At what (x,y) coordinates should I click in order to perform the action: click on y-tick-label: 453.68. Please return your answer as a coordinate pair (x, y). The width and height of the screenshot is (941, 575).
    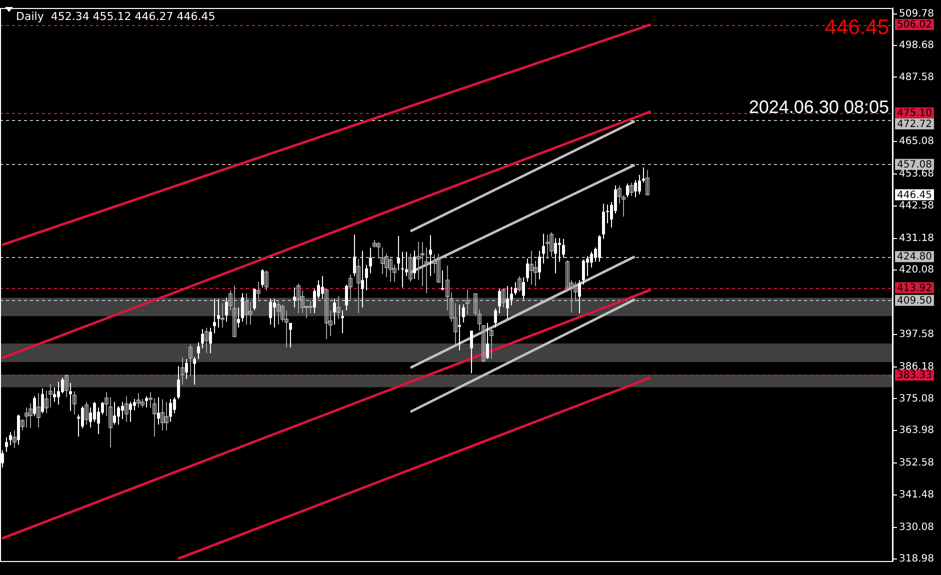
    Looking at the image, I should click on (916, 174).